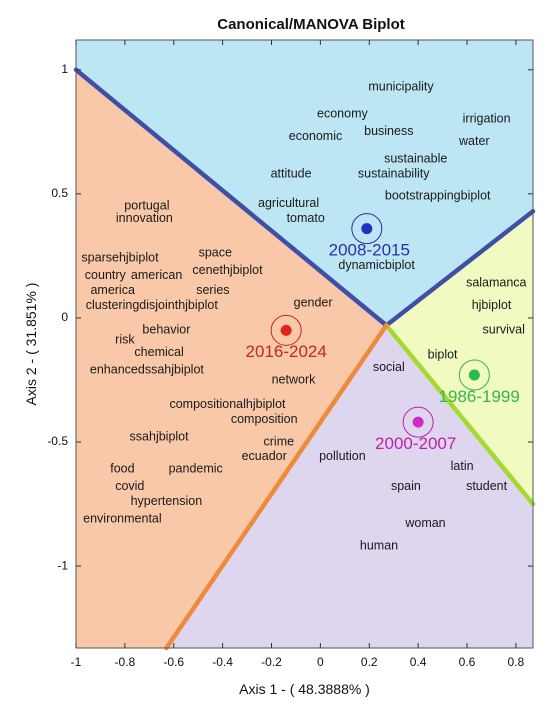  Describe the element at coordinates (264, 456) in the screenshot. I see `word-label: ecuador` at that location.